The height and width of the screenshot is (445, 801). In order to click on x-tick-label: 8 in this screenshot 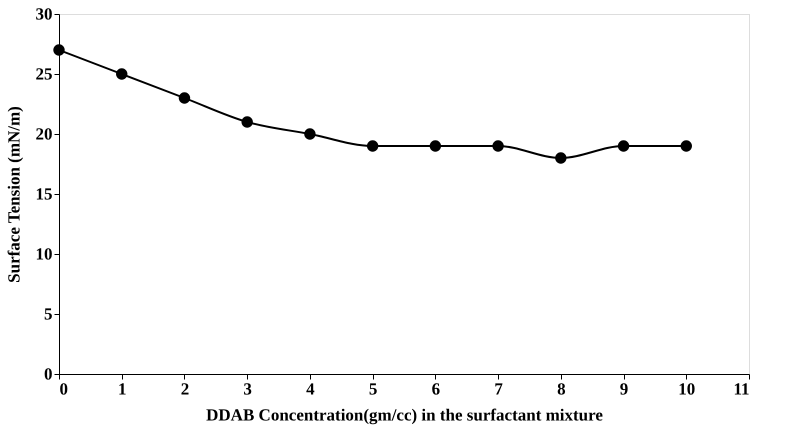, I will do `click(561, 389)`.